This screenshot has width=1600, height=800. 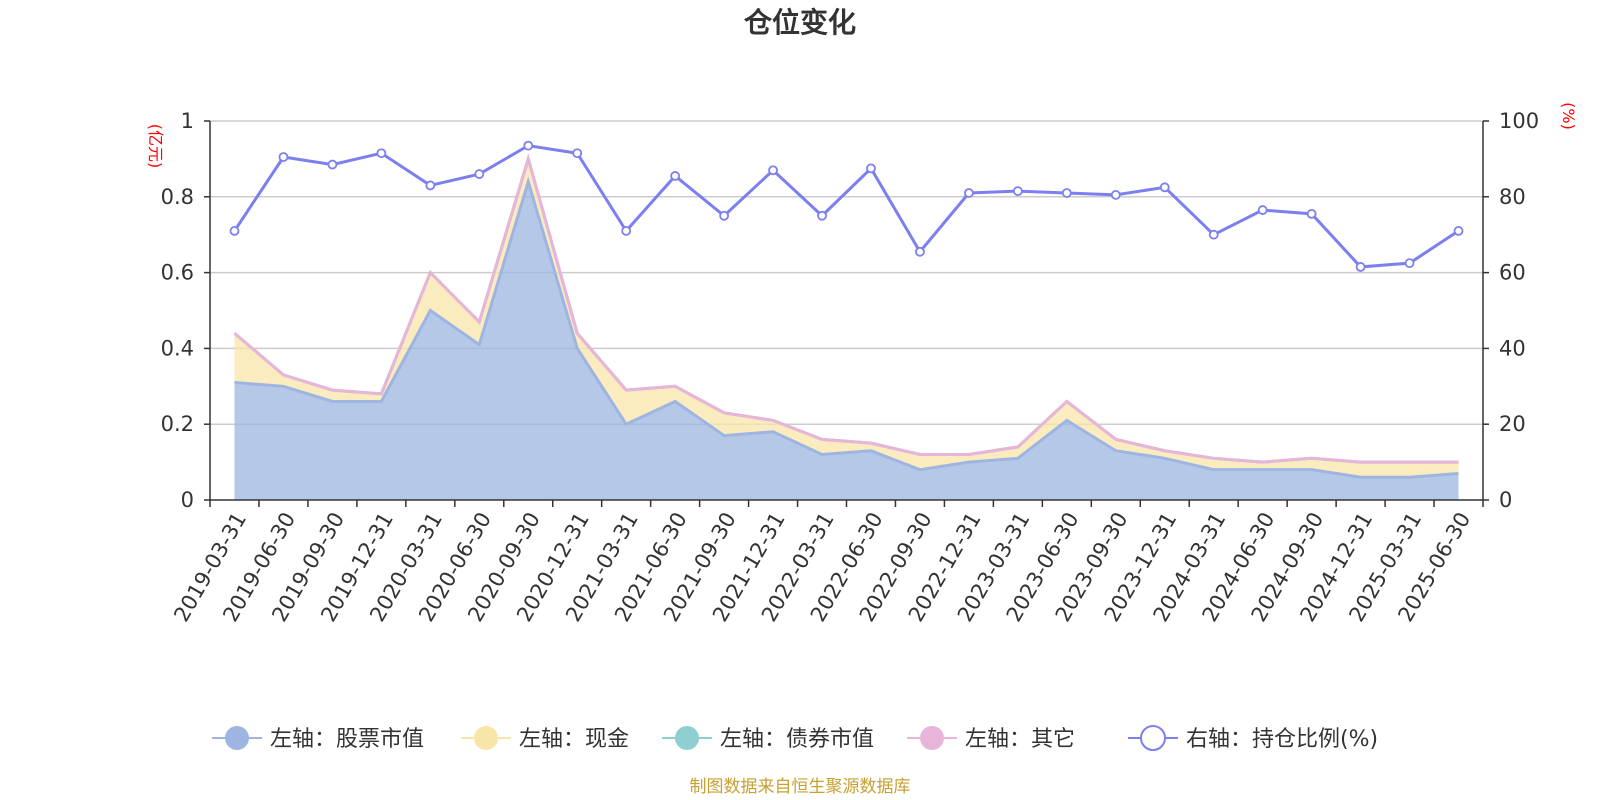 I want to click on right-axis-unit: (%), so click(x=1568, y=116).